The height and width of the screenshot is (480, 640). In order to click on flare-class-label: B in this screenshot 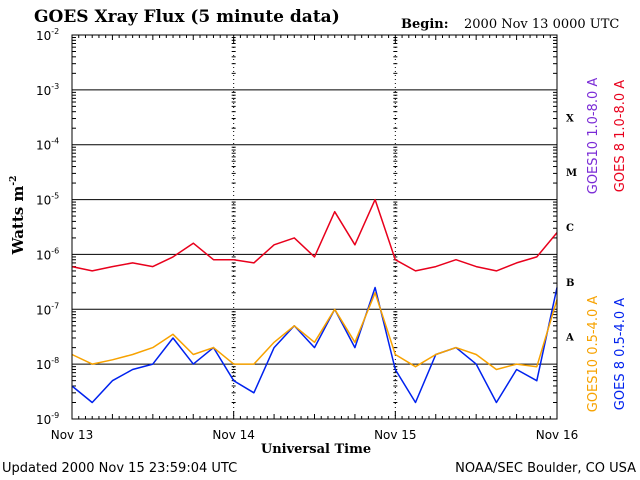, I will do `click(570, 283)`.